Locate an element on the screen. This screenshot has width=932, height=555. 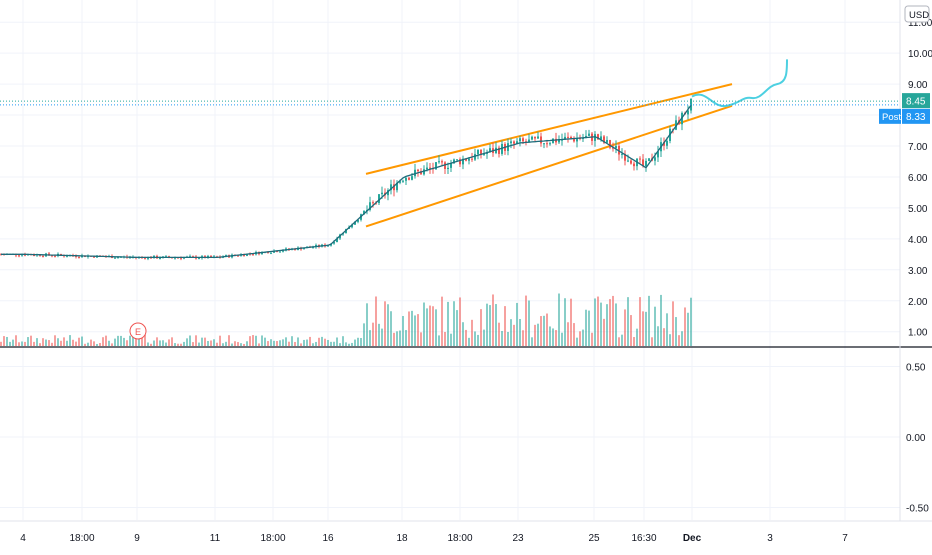
projection-path is located at coordinates (739, 83).